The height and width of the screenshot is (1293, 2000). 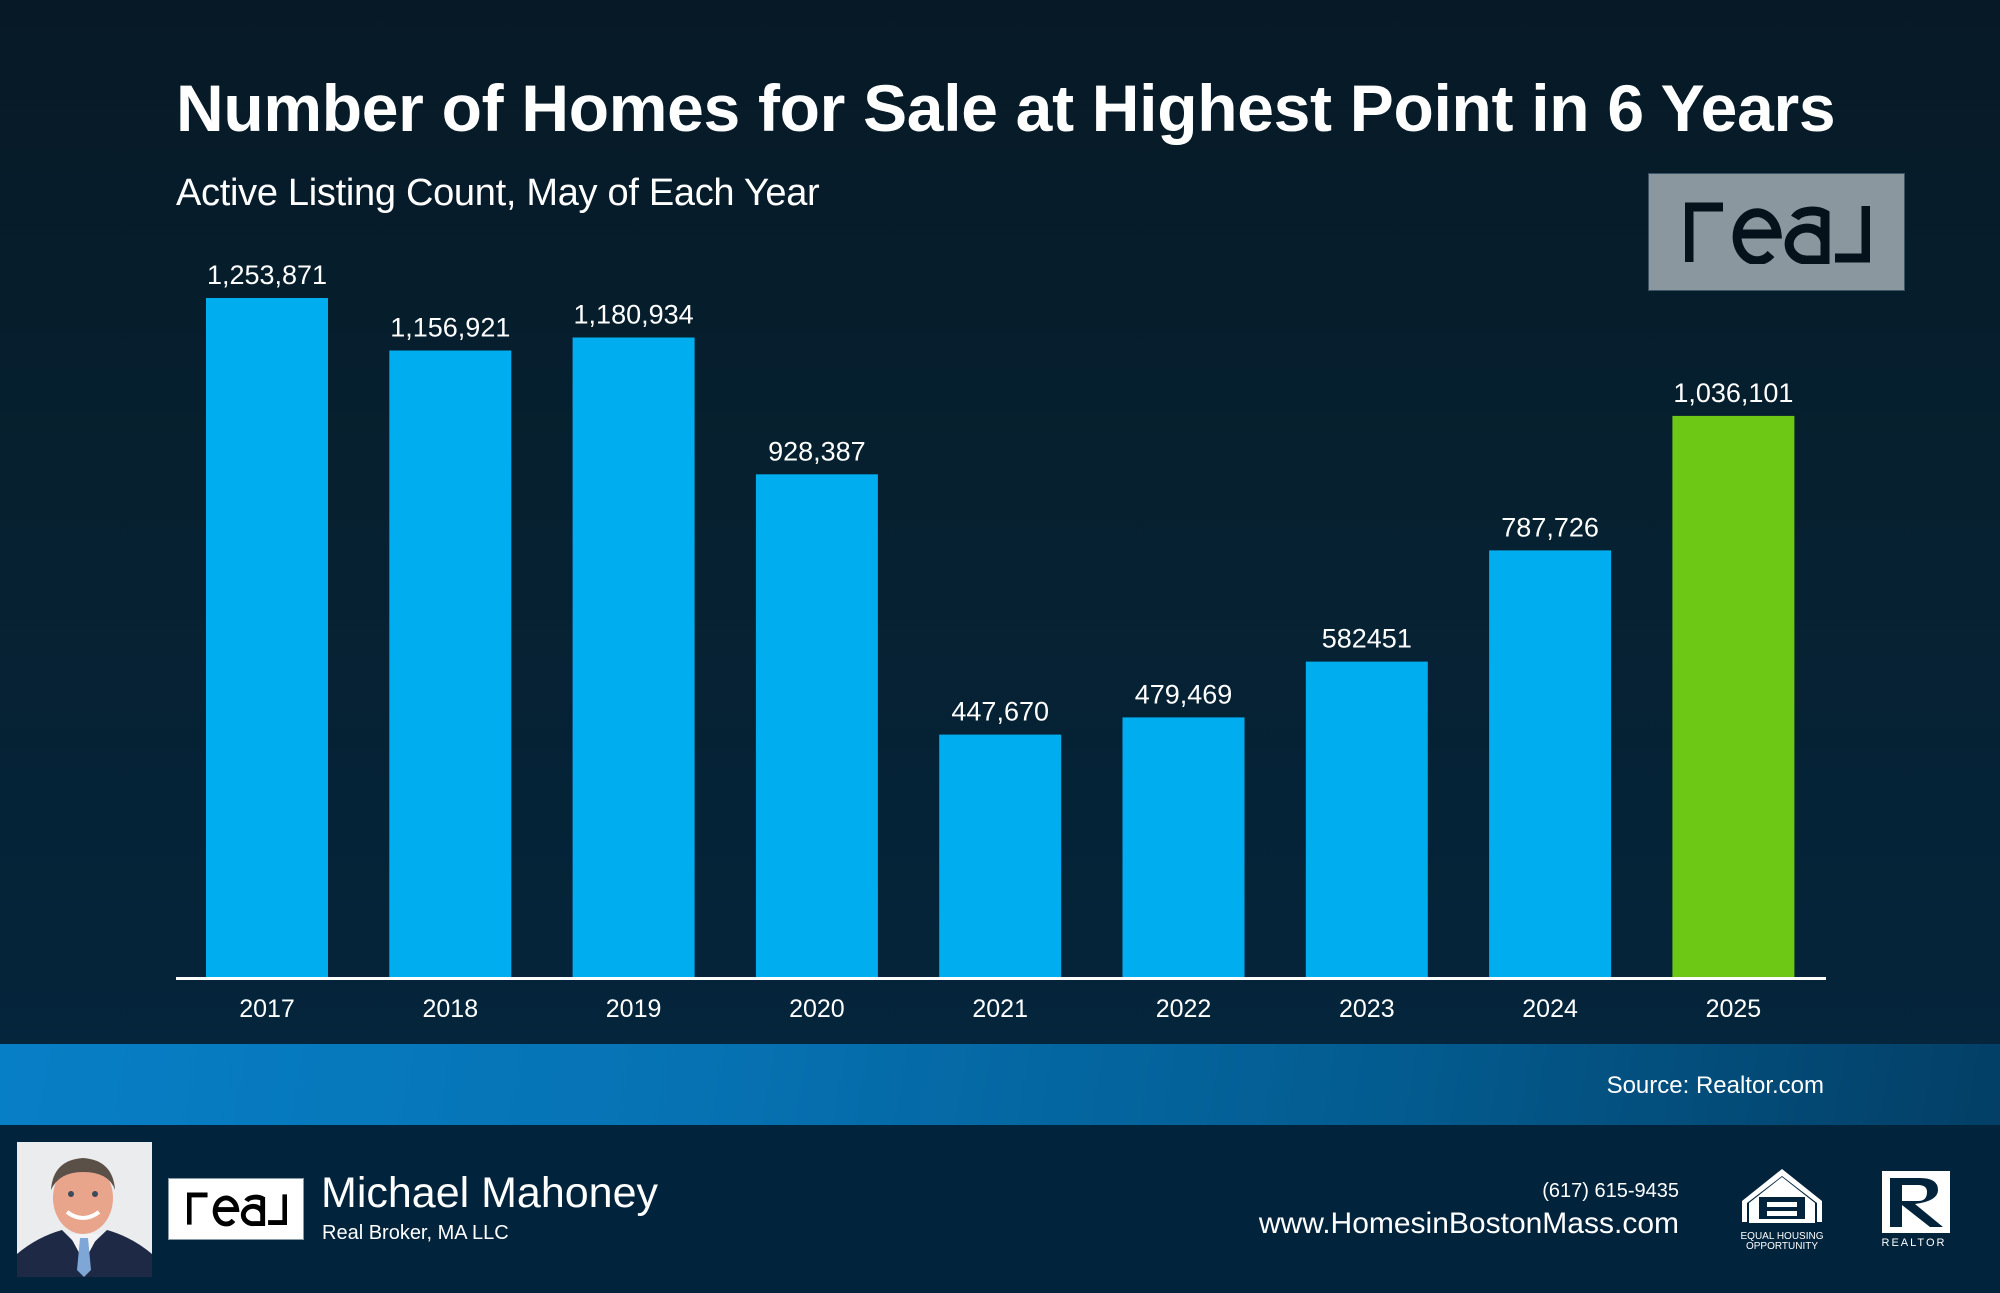 What do you see at coordinates (490, 1193) in the screenshot?
I see `agent-name: Michael Mahoney` at bounding box center [490, 1193].